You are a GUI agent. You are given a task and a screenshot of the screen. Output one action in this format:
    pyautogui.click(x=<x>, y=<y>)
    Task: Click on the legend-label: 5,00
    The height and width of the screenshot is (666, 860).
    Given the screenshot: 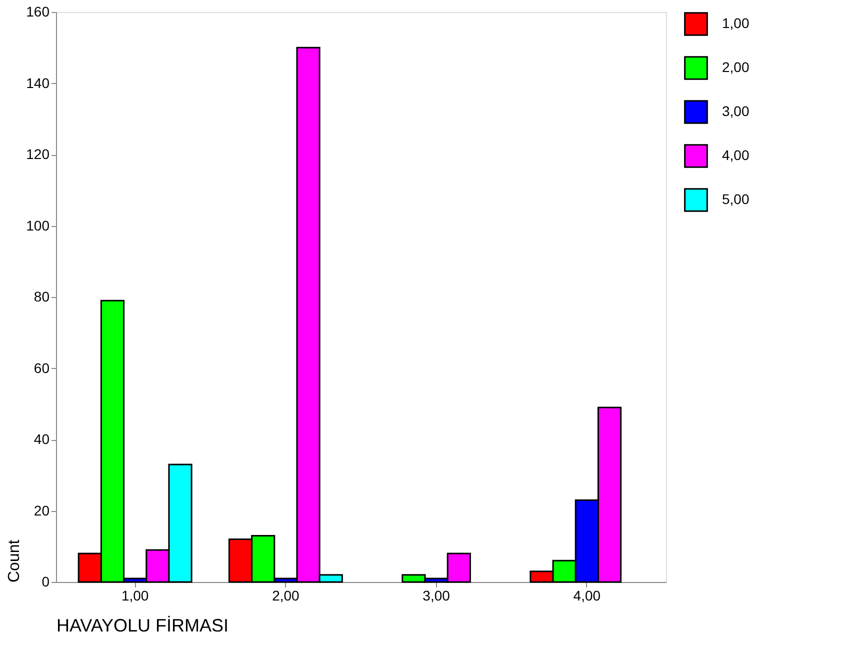 What is the action you would take?
    pyautogui.click(x=736, y=199)
    